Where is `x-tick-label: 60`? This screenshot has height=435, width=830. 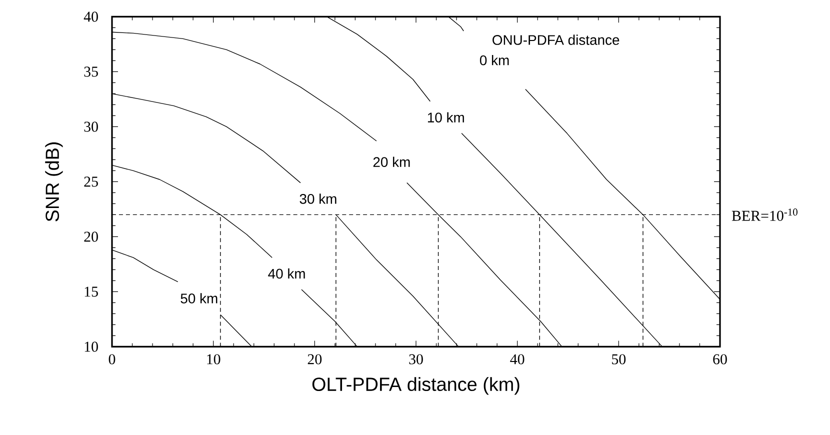
x-tick-label: 60 is located at coordinates (720, 359).